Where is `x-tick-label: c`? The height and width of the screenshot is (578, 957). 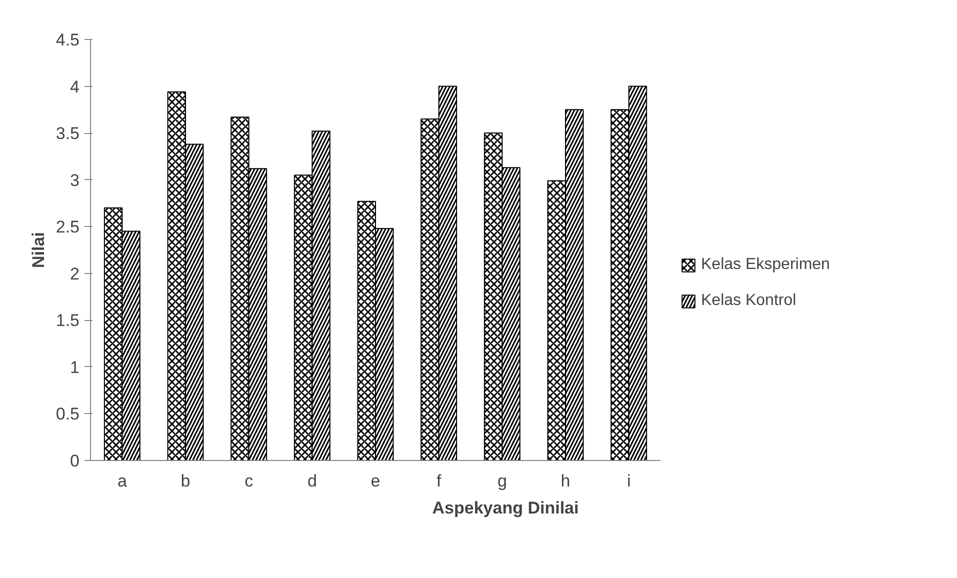 x-tick-label: c is located at coordinates (249, 481).